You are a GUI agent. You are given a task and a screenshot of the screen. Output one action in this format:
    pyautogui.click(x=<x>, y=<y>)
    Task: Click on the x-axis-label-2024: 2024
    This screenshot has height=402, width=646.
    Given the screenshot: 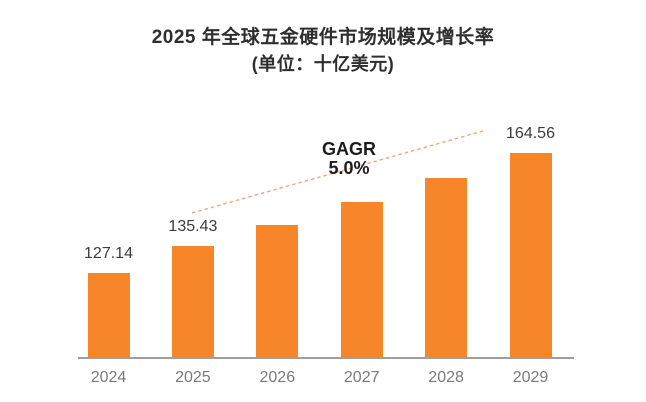 What is the action you would take?
    pyautogui.click(x=108, y=377)
    